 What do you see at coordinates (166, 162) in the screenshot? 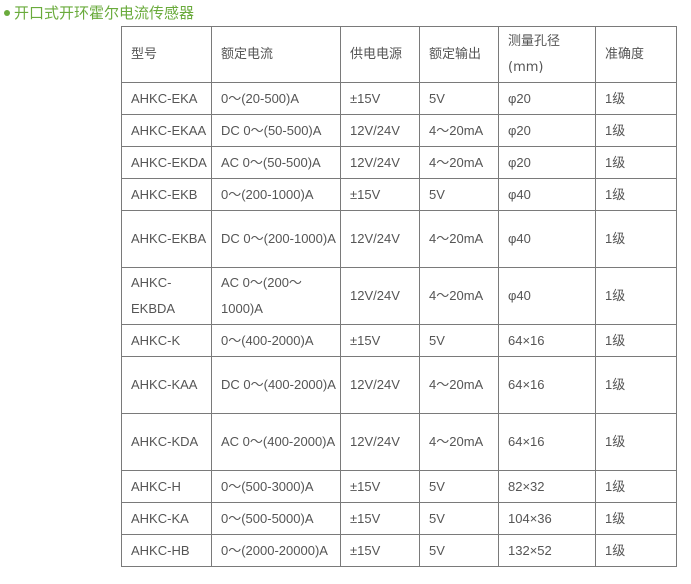
I see `cell-model: AHKC-EKDA` at bounding box center [166, 162].